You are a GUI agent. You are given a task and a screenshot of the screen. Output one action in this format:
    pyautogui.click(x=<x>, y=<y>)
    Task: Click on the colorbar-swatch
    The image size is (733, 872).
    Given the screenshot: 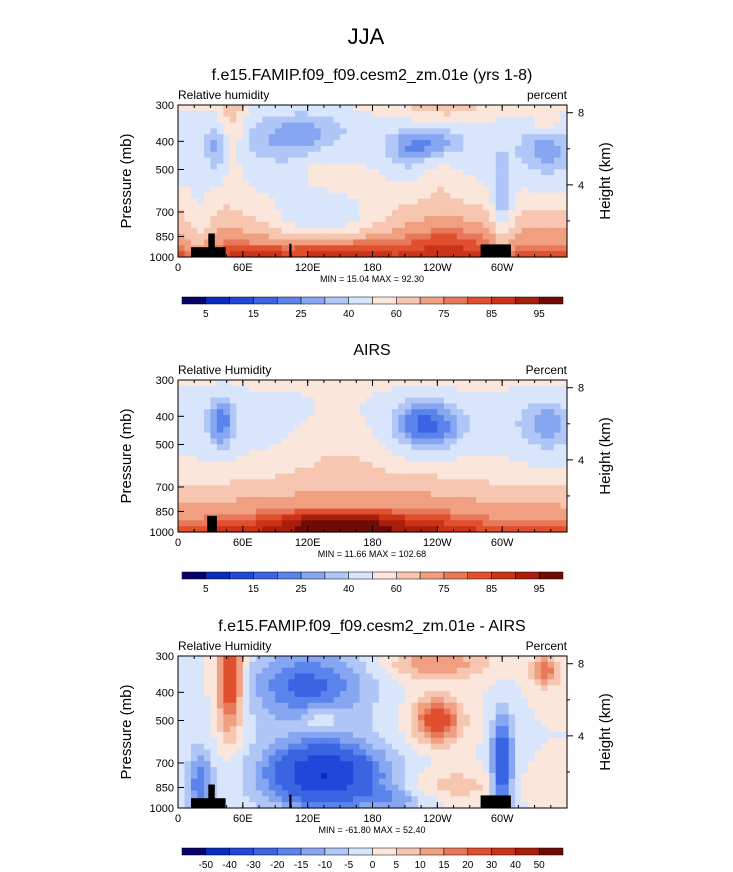 What is the action you would take?
    pyautogui.click(x=241, y=575)
    